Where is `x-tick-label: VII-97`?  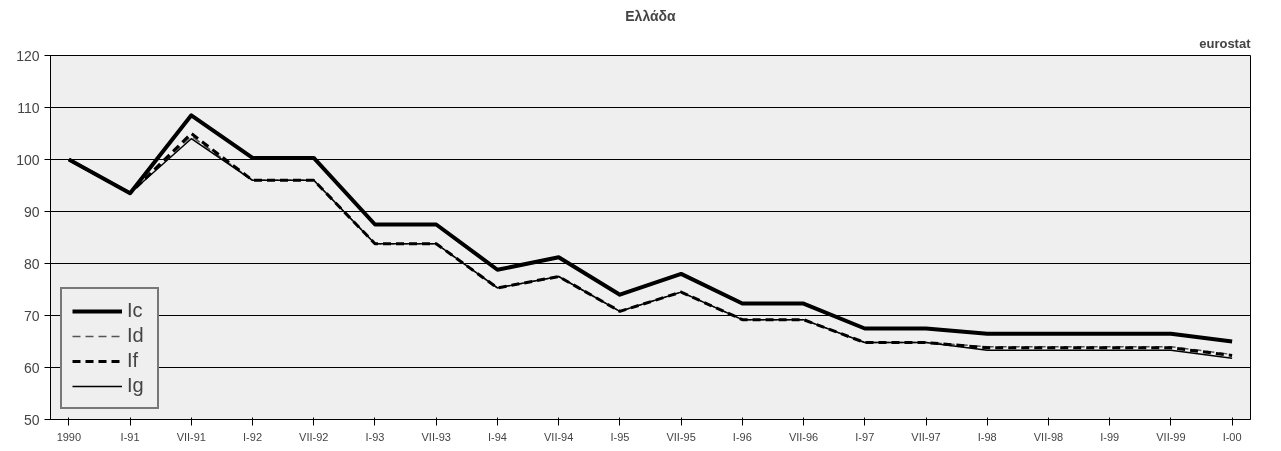
x-tick-label: VII-97 is located at coordinates (926, 436).